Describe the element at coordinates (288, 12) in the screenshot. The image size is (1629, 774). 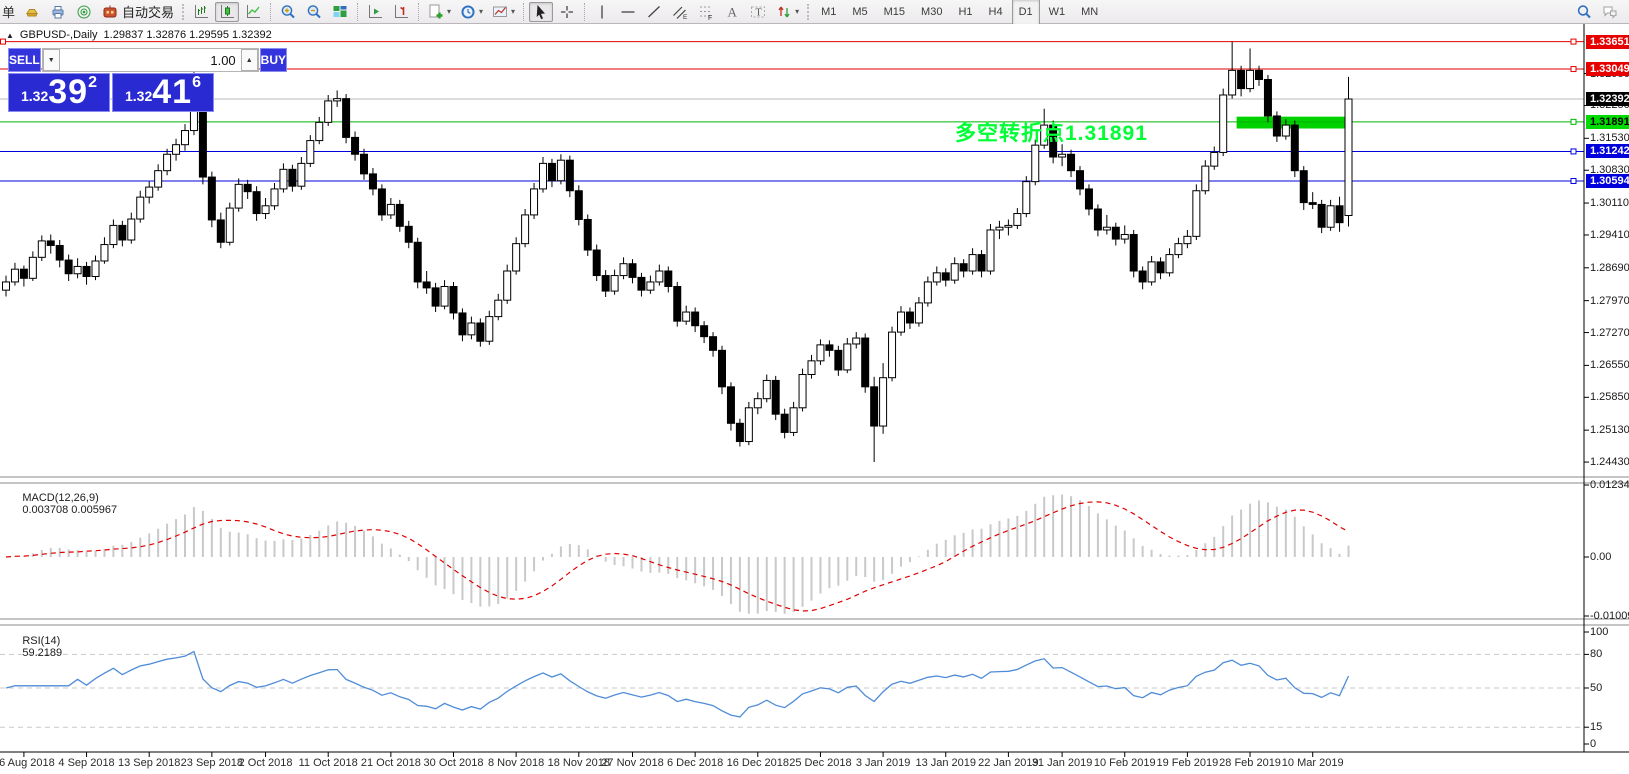
I see `zoom-in-button` at that location.